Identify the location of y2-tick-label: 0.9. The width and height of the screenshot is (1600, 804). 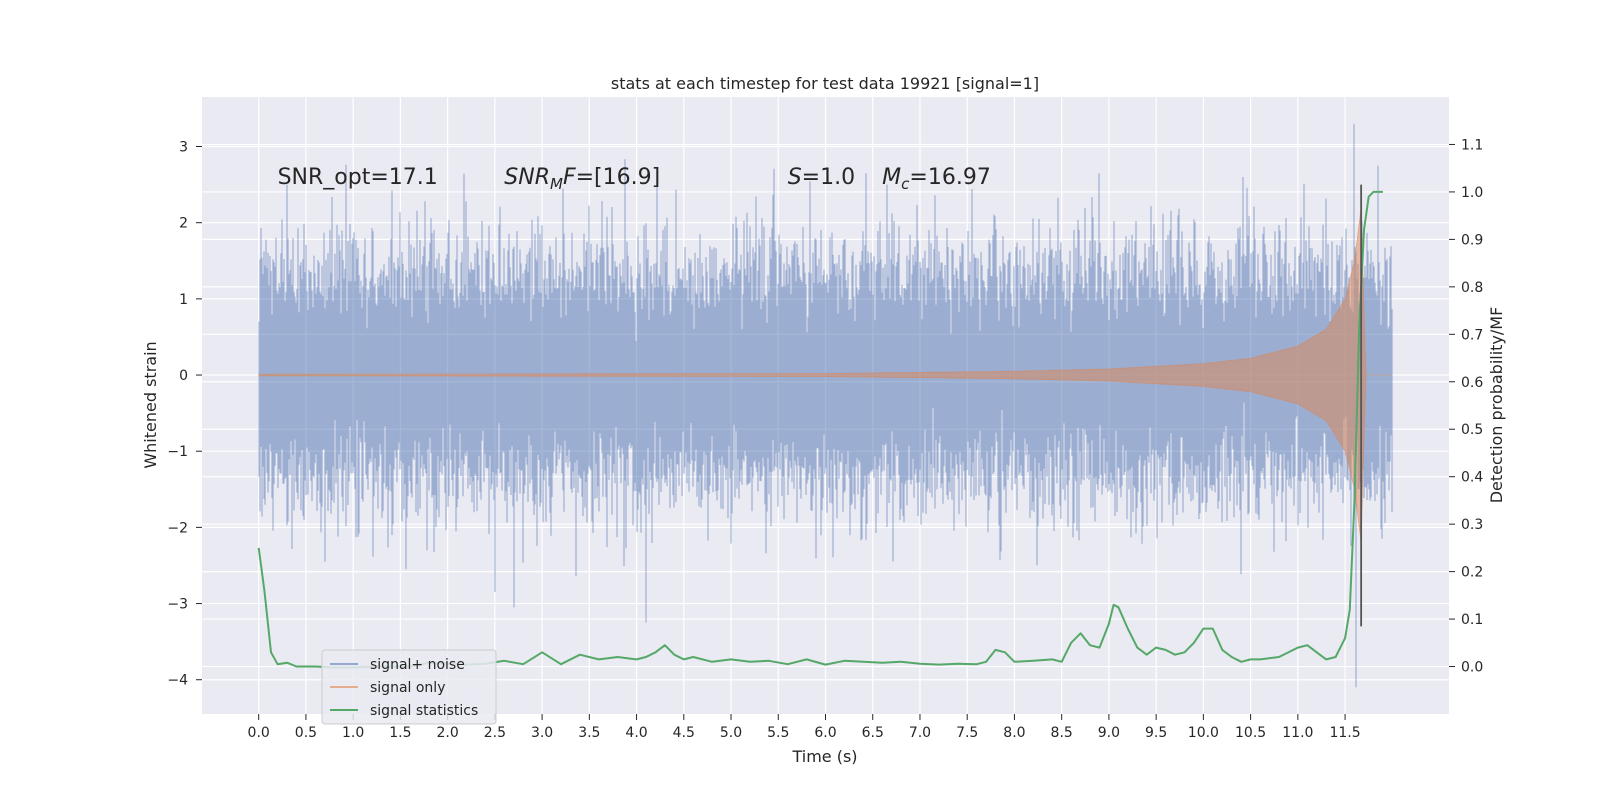
(1472, 240).